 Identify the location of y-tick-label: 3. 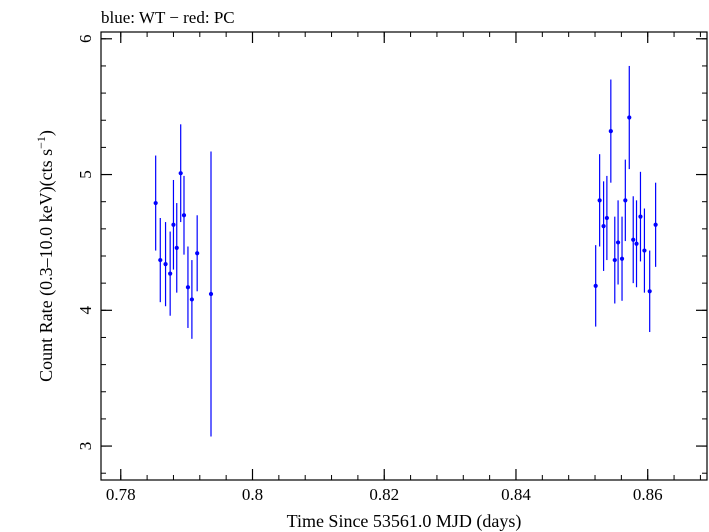
(85, 446).